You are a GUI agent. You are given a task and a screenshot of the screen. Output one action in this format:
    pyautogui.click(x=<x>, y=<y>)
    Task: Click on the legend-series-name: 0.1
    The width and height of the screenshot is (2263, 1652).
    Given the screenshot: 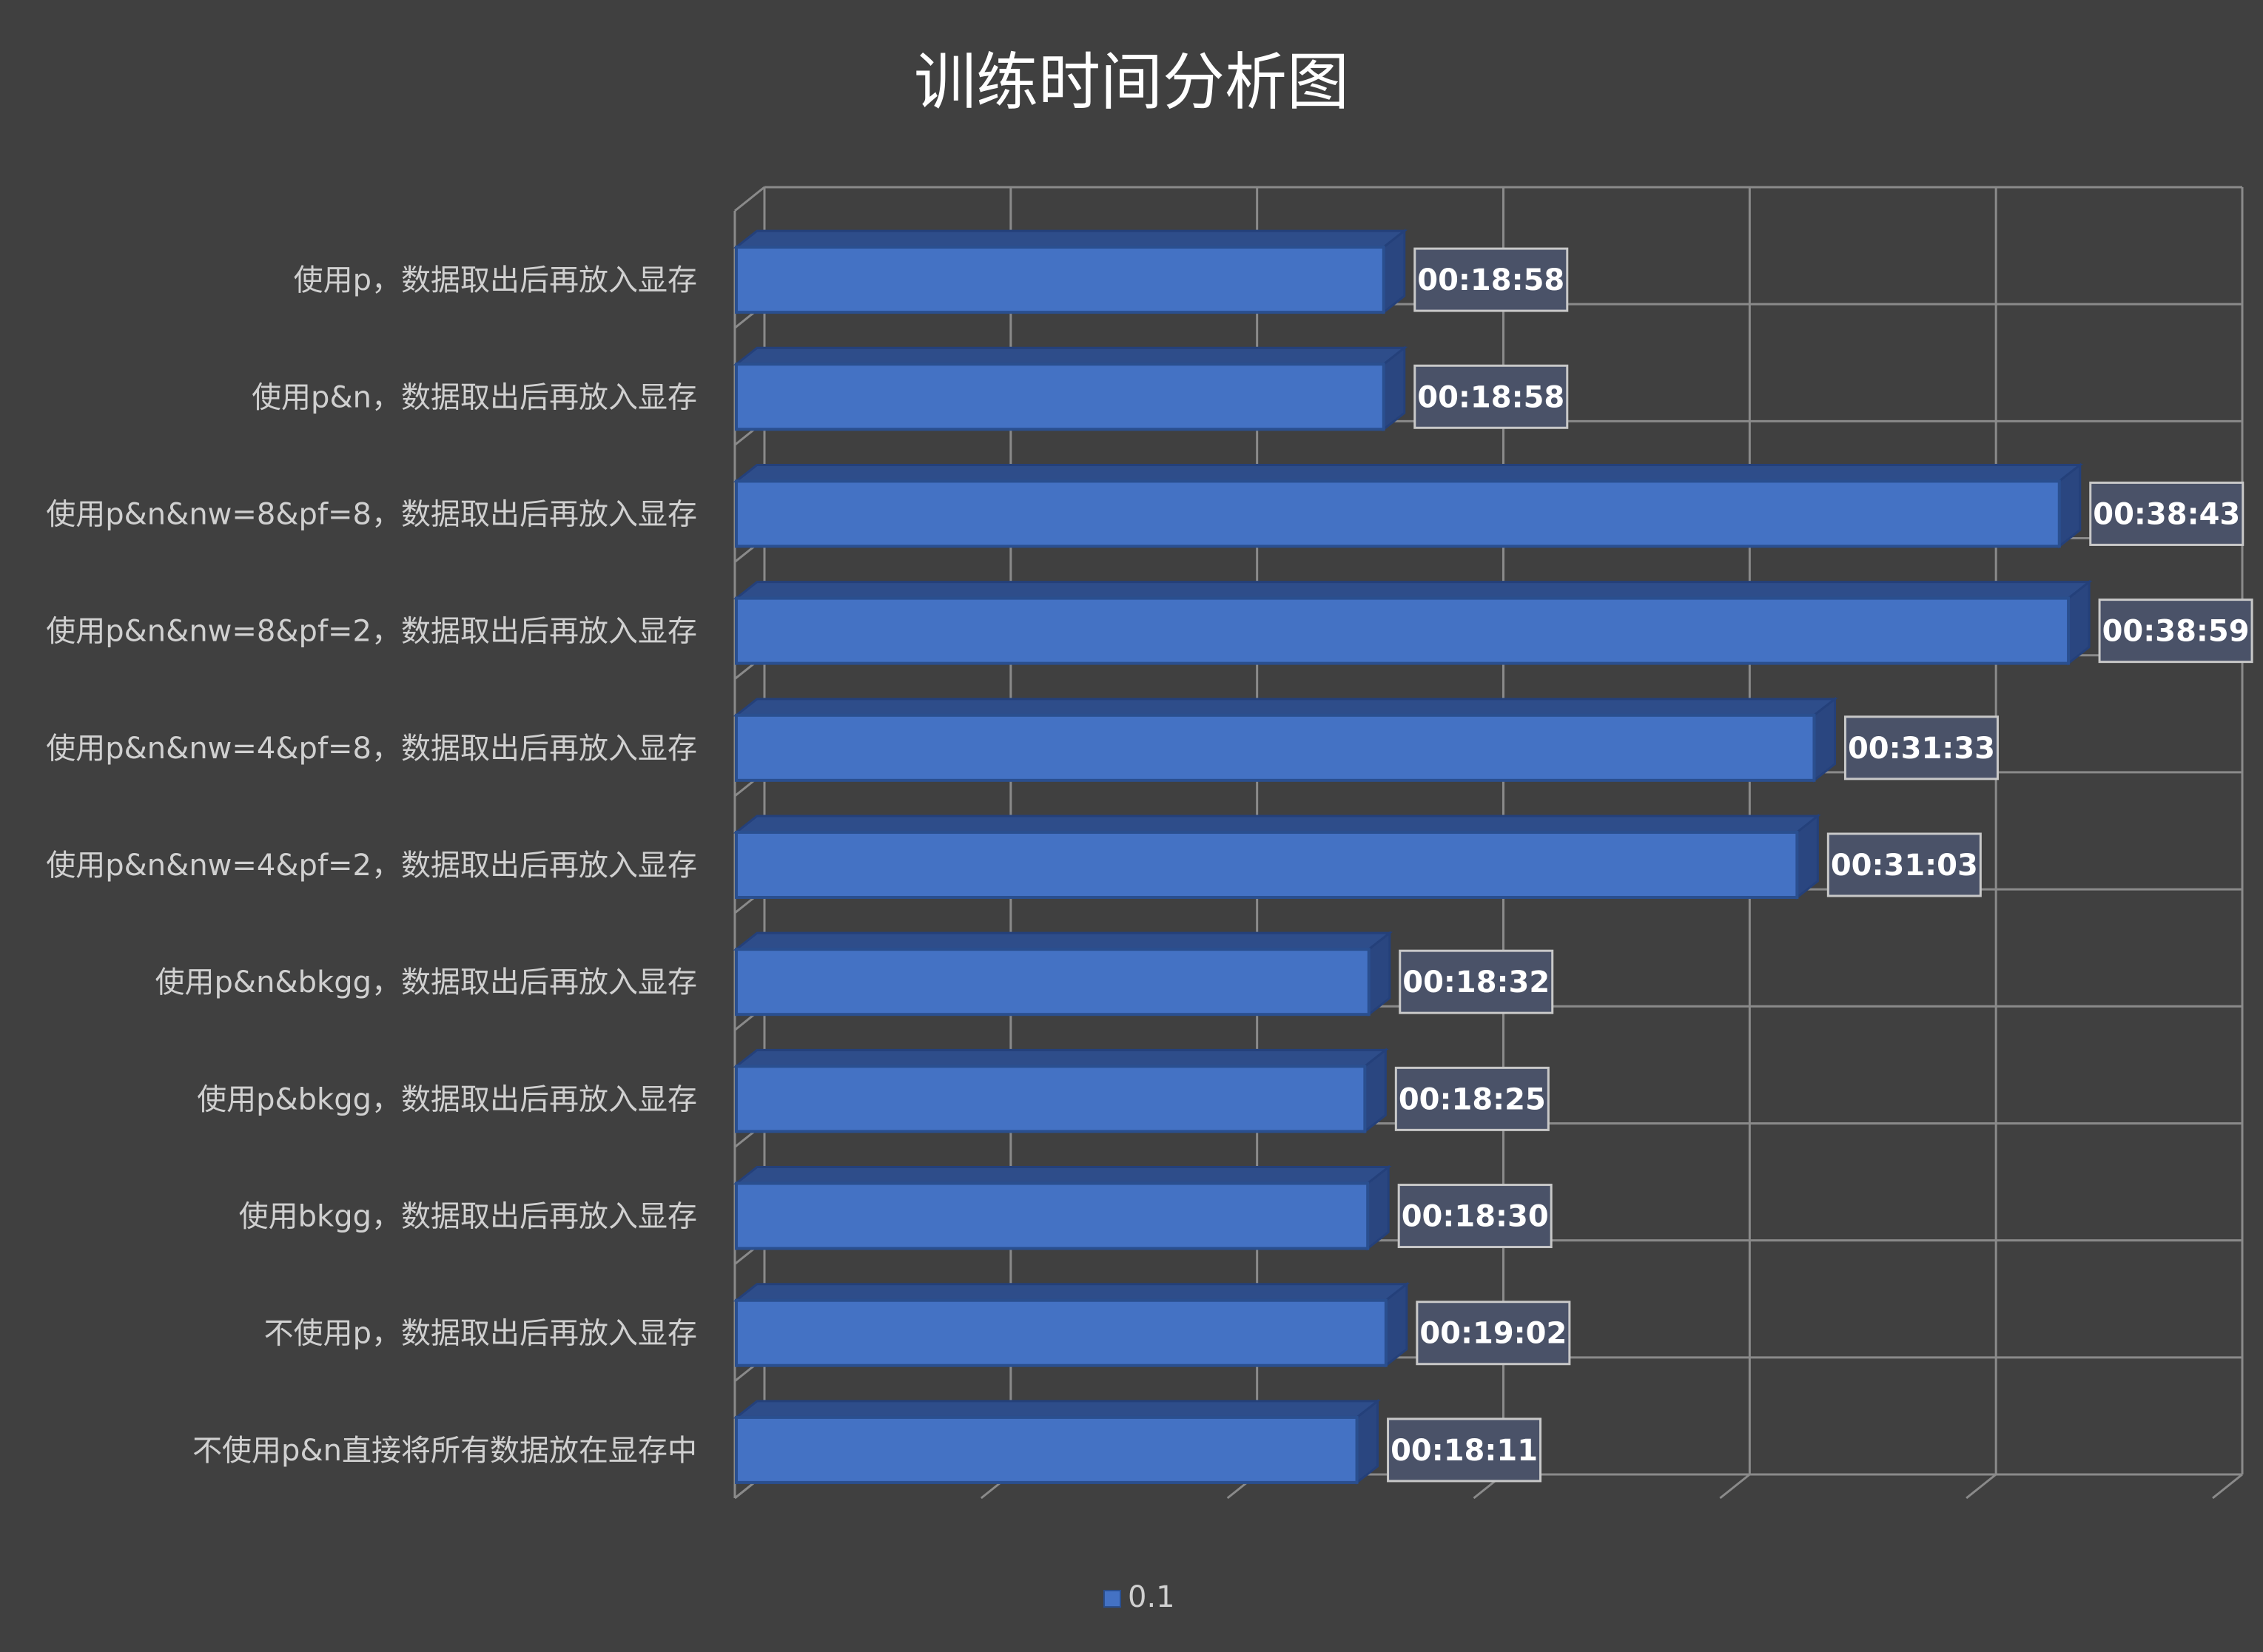 What is the action you would take?
    pyautogui.click(x=1151, y=1597)
    